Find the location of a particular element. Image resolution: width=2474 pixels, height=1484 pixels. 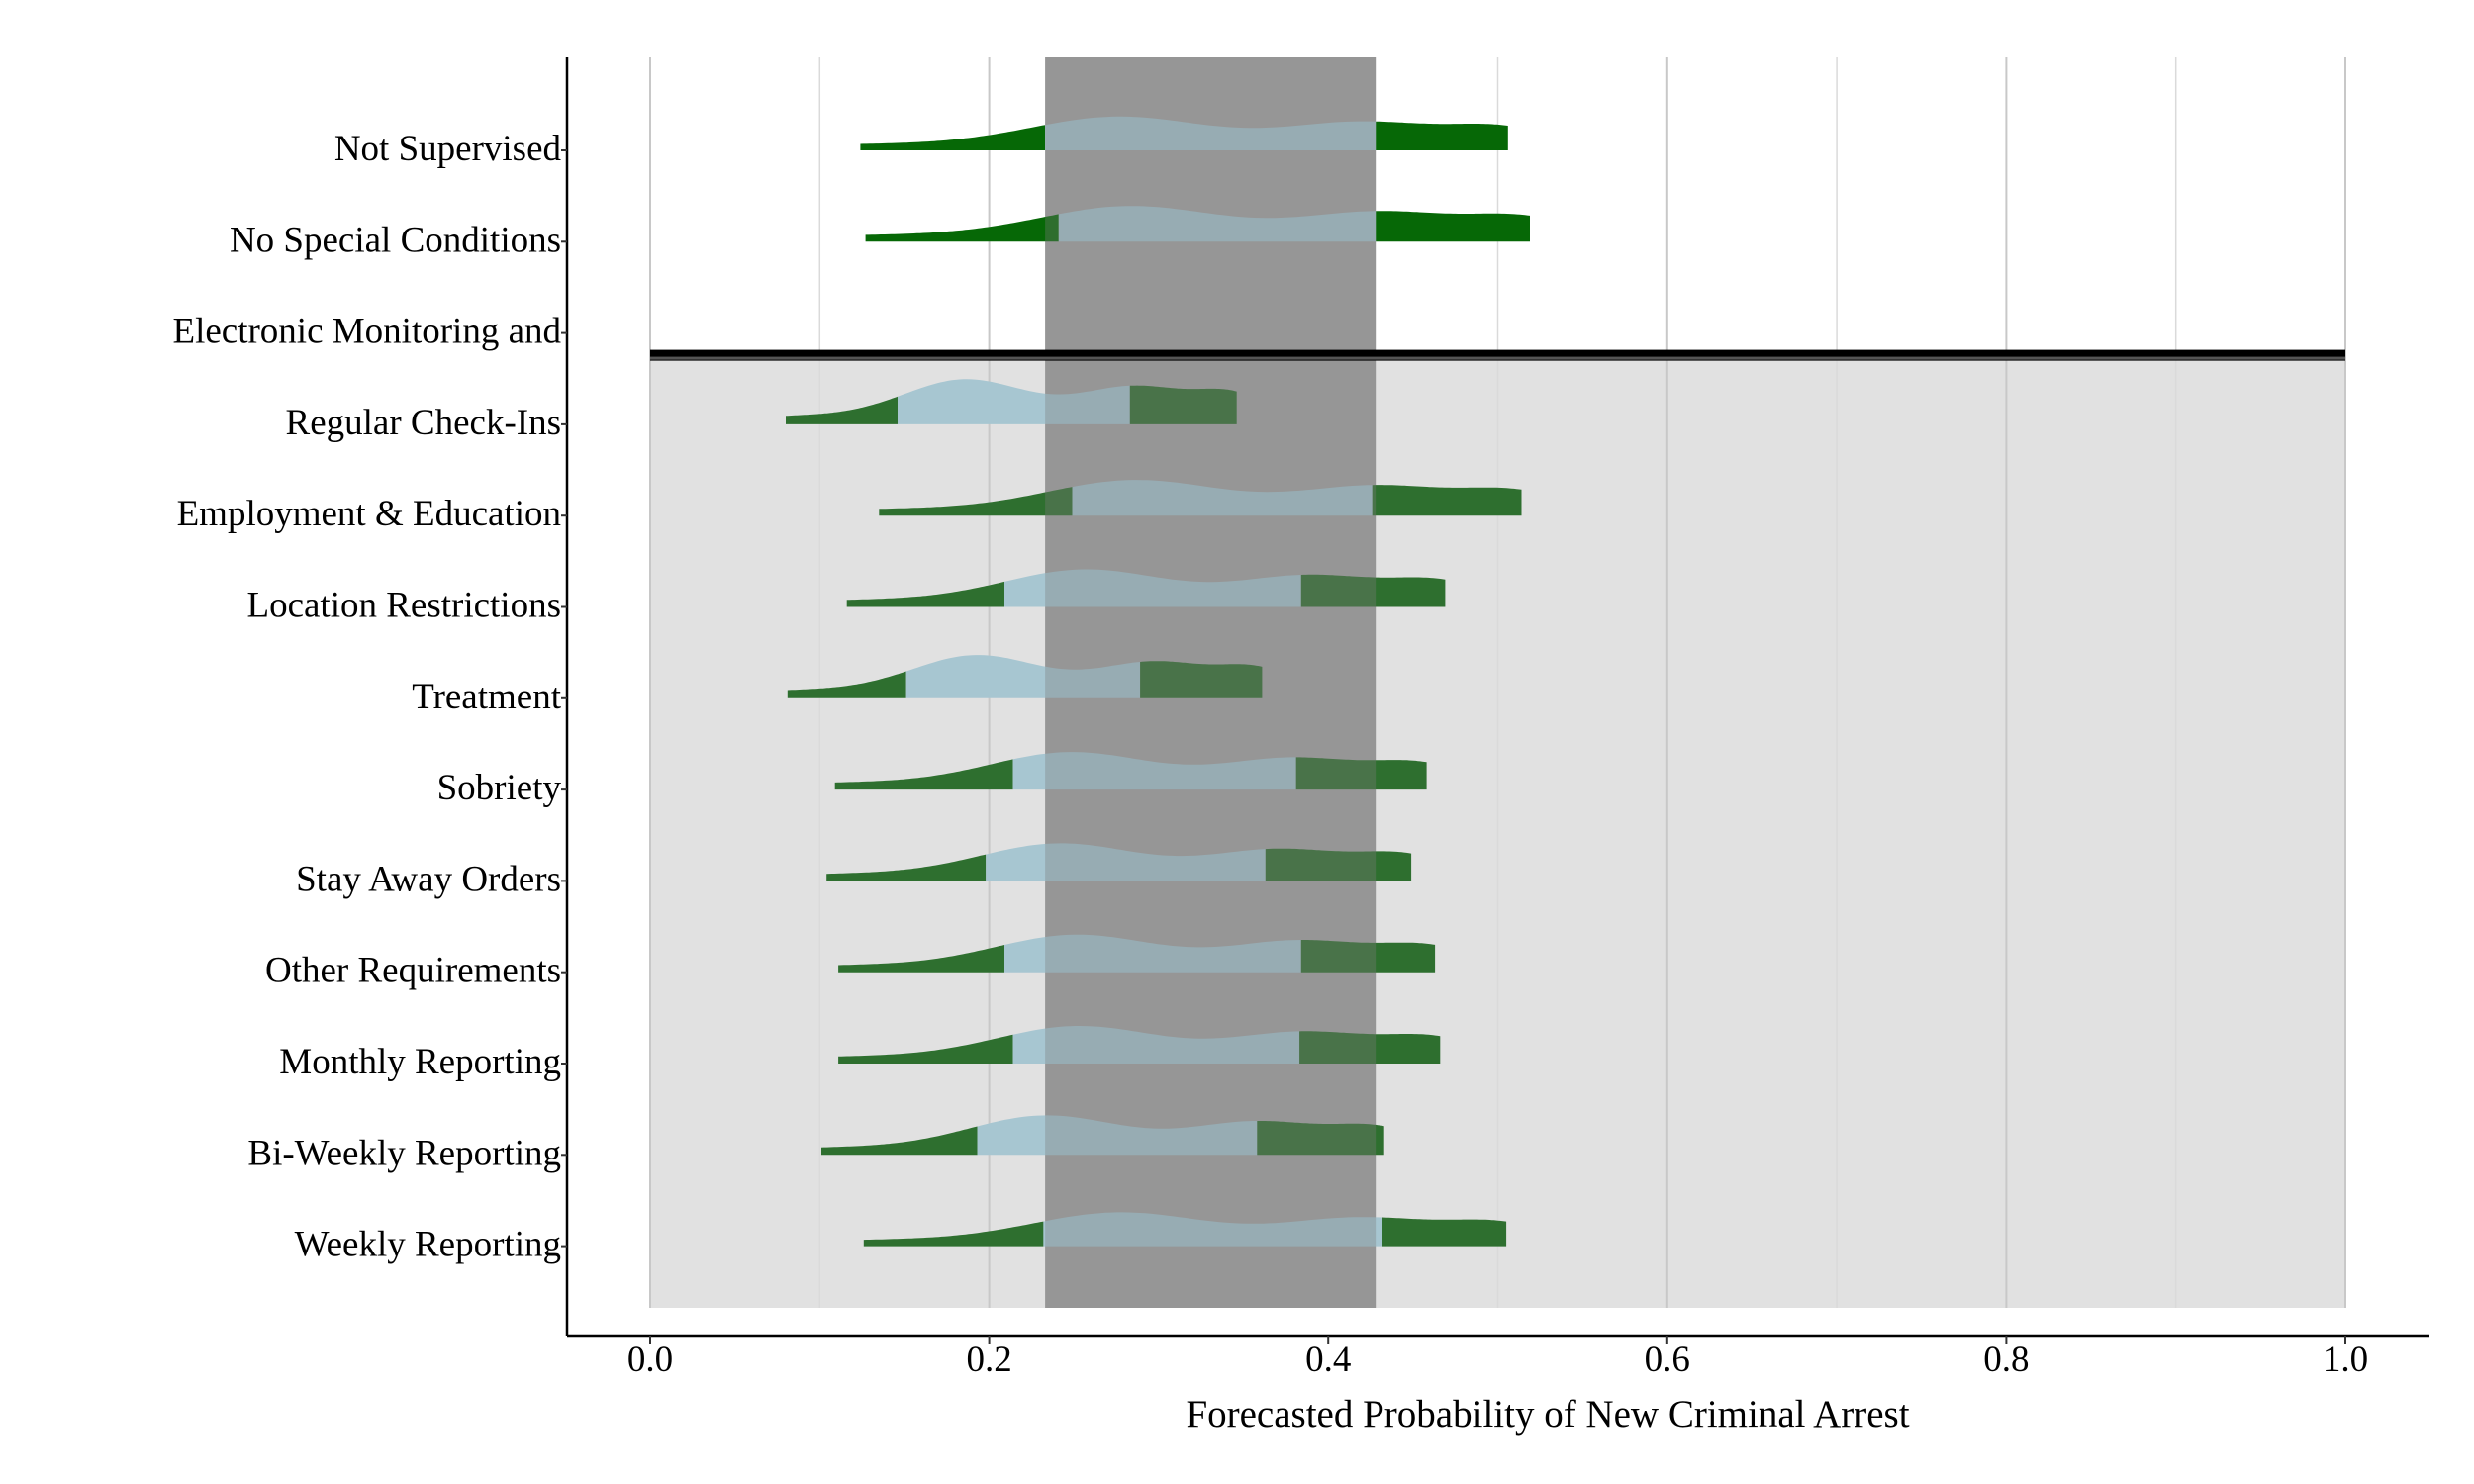

category-label: Sobriety is located at coordinates (499, 788).